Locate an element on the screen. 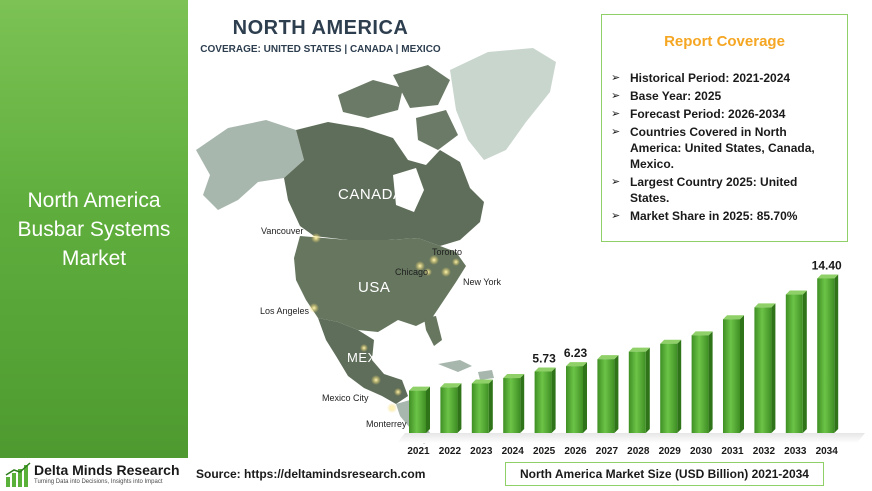 The height and width of the screenshot is (491, 872). bar-2027 is located at coordinates (608, 394).